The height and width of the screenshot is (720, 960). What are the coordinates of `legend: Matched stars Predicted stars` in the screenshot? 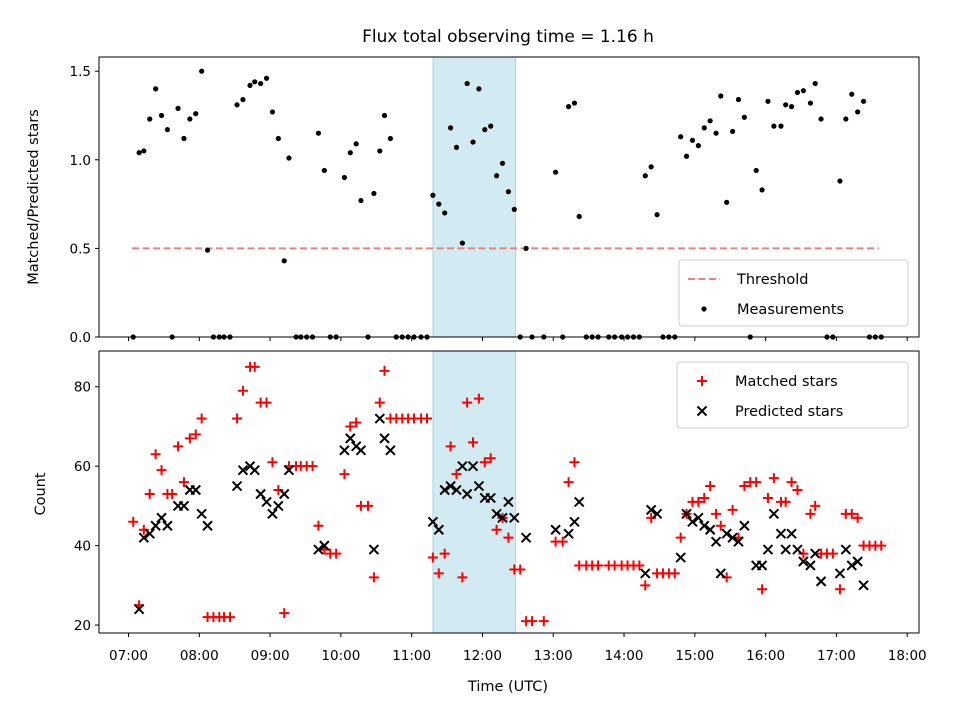 It's located at (792, 395).